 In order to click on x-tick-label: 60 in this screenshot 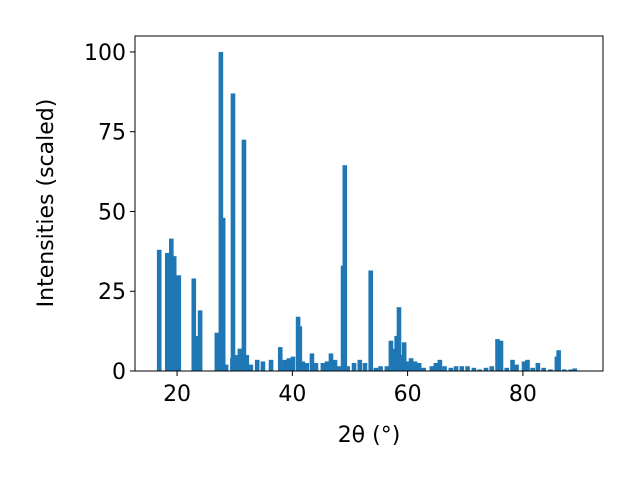, I will do `click(408, 394)`.